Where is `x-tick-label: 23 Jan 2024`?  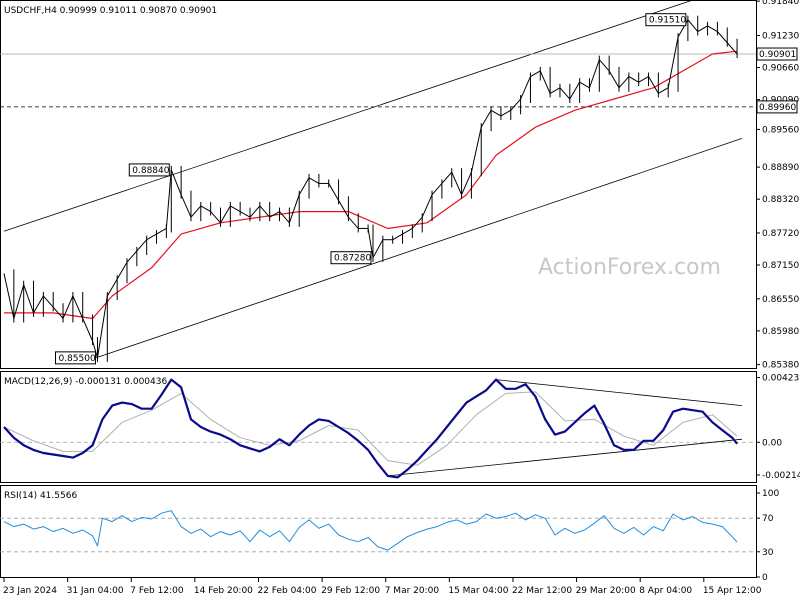 x-tick-label: 23 Jan 2024 is located at coordinates (30, 591).